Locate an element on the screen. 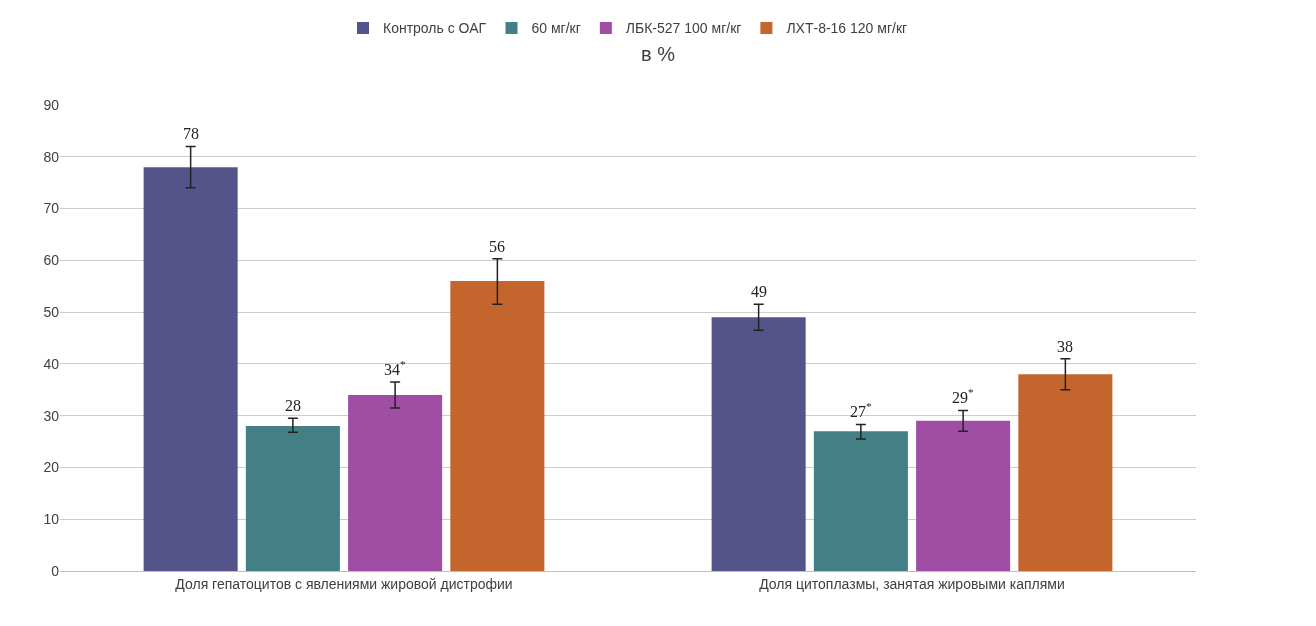 This screenshot has height=626, width=1316. y-tick-label: 20 is located at coordinates (51, 467).